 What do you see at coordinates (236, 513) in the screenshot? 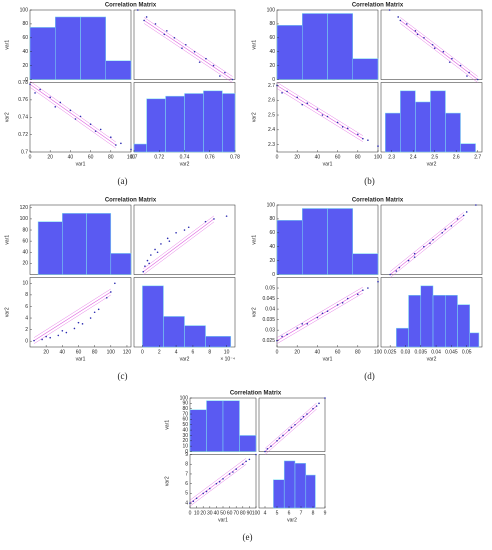
I see `x-tick-label: 70` at bounding box center [236, 513].